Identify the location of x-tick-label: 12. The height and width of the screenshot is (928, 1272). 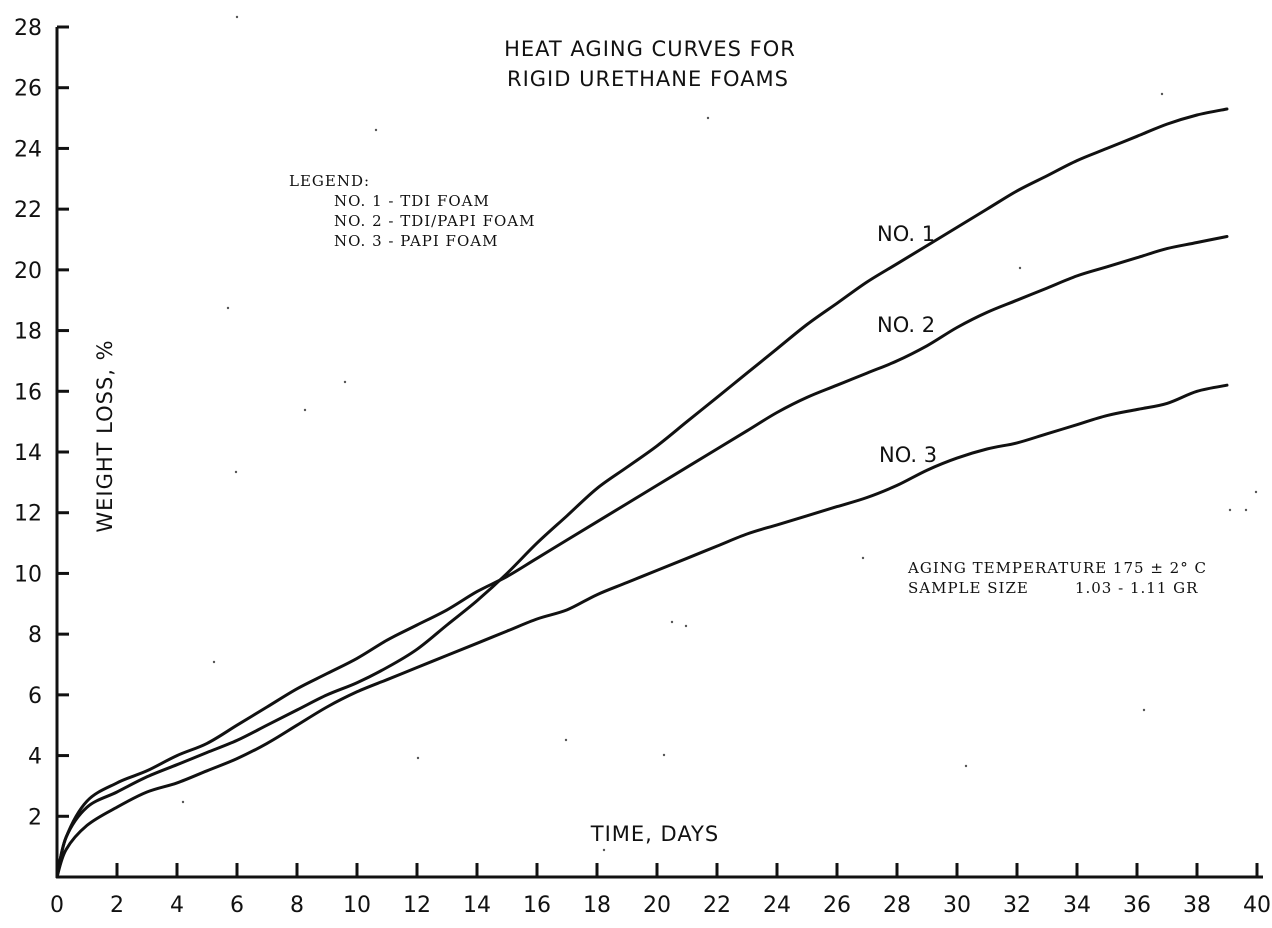
(417, 905).